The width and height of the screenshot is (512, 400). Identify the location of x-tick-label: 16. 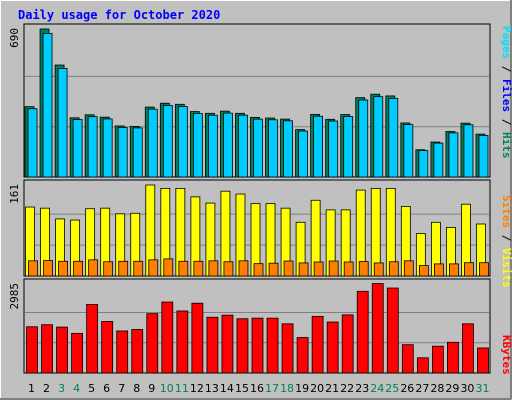
(257, 388).